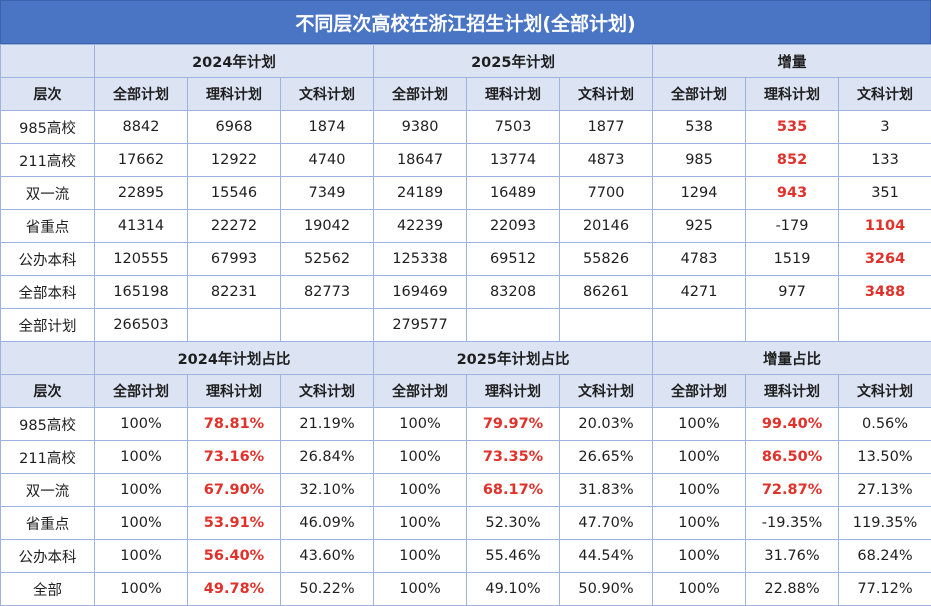 The height and width of the screenshot is (606, 931). I want to click on value-cell: 26.65%, so click(606, 457).